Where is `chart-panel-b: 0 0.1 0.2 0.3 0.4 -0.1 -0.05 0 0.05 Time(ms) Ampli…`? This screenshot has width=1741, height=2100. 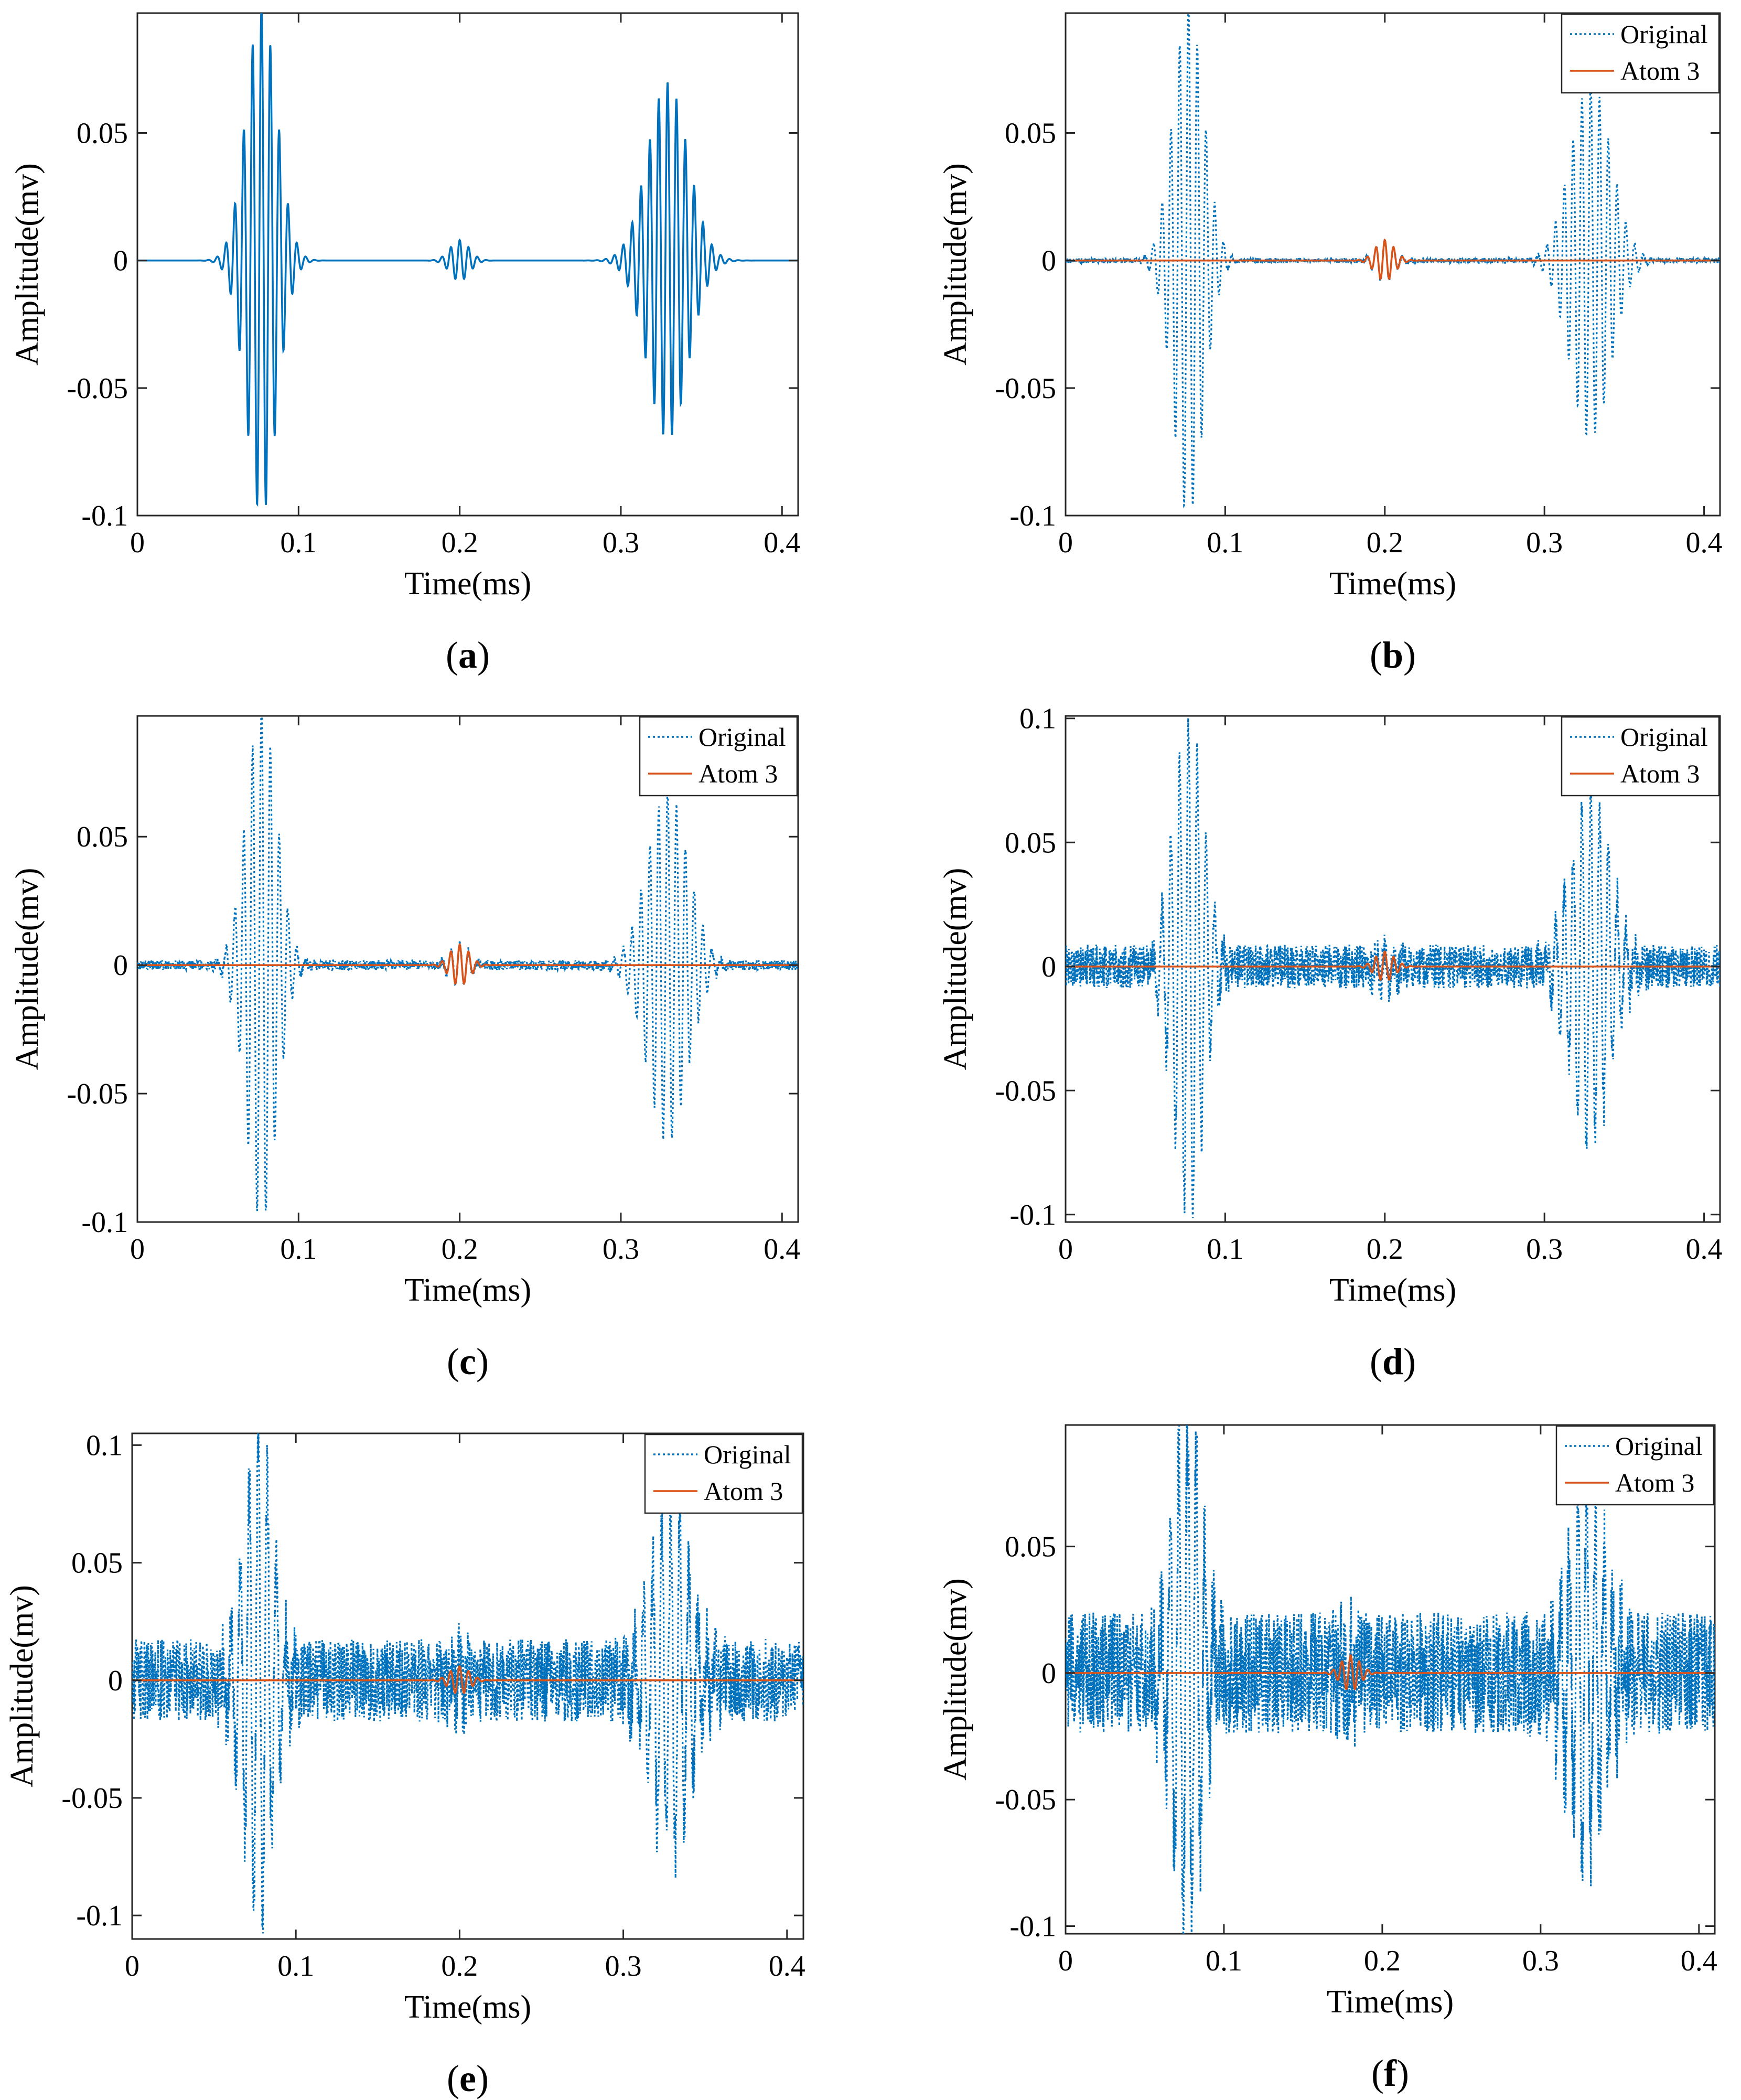
chart-panel-b: 0 0.1 0.2 0.3 0.4 -0.1 -0.05 0 0.05 Time(ms) Ampli… is located at coordinates (1330, 344).